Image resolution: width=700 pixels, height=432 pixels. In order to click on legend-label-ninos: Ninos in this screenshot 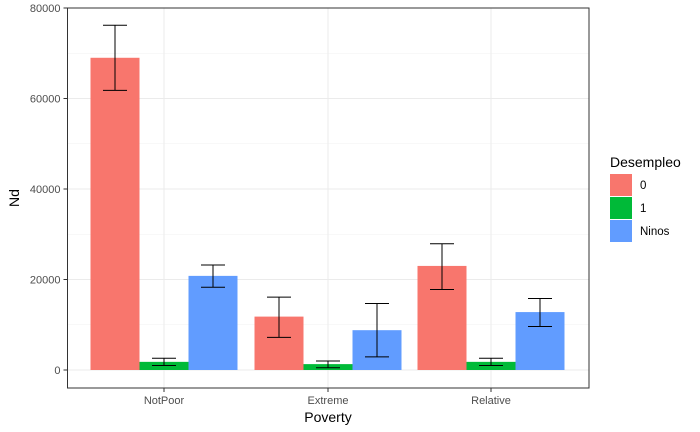, I will do `click(655, 232)`.